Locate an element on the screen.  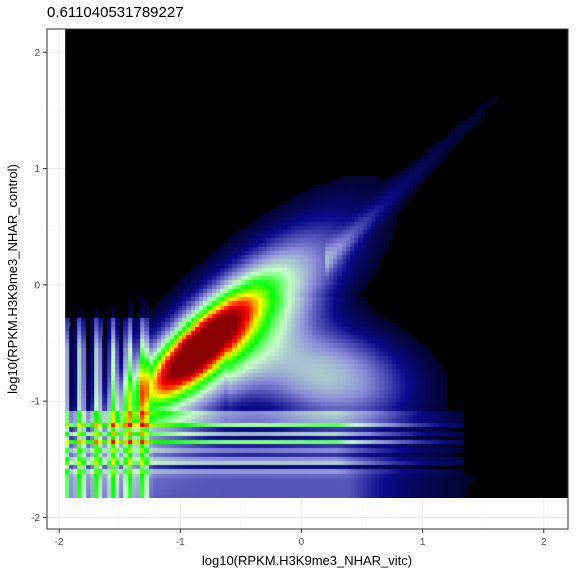
x-tick-label: -2 is located at coordinates (59, 542).